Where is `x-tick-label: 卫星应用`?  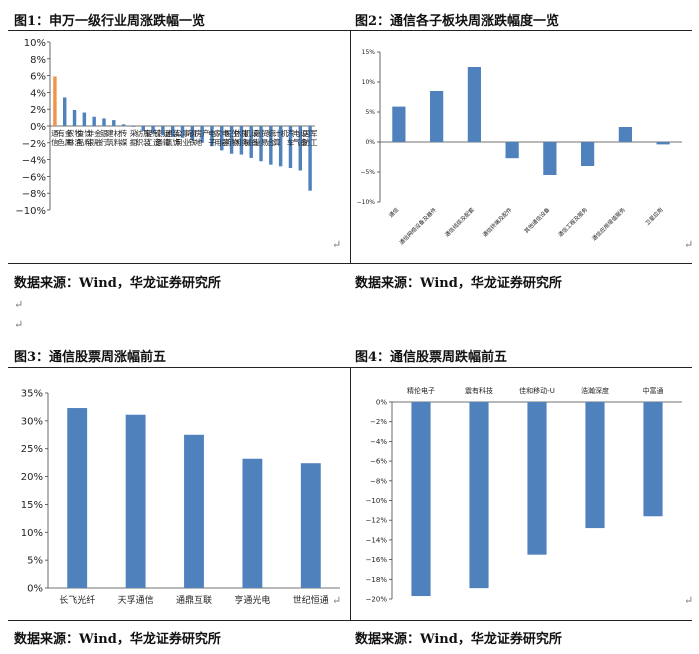
x-tick-label: 卫星应用 is located at coordinates (653, 216).